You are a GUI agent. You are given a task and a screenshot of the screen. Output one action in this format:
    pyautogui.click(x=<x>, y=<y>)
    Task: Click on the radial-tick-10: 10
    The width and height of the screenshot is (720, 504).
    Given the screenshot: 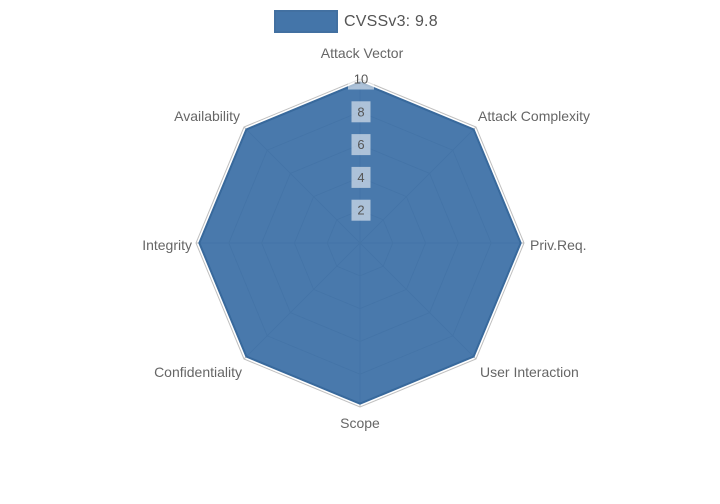 What is the action you would take?
    pyautogui.click(x=361, y=79)
    